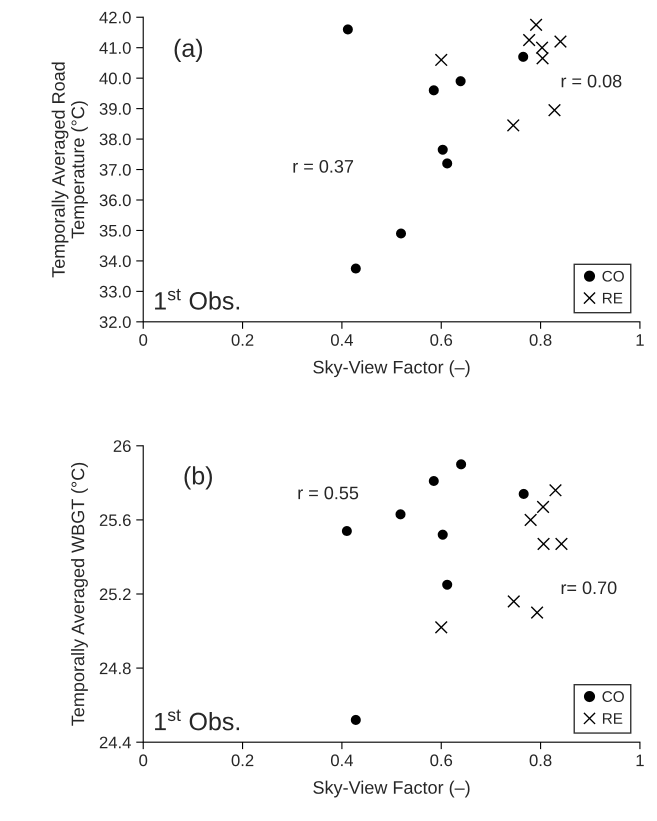 The height and width of the screenshot is (821, 657). Describe the element at coordinates (79, 594) in the screenshot. I see `y-axis-title: Temporally Averaged WBGT (°C)` at that location.